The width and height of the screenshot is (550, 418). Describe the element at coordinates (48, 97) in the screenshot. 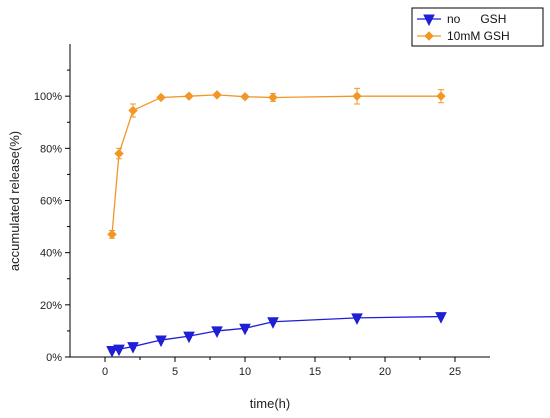

I see `y-tick-label: 100%` at that location.